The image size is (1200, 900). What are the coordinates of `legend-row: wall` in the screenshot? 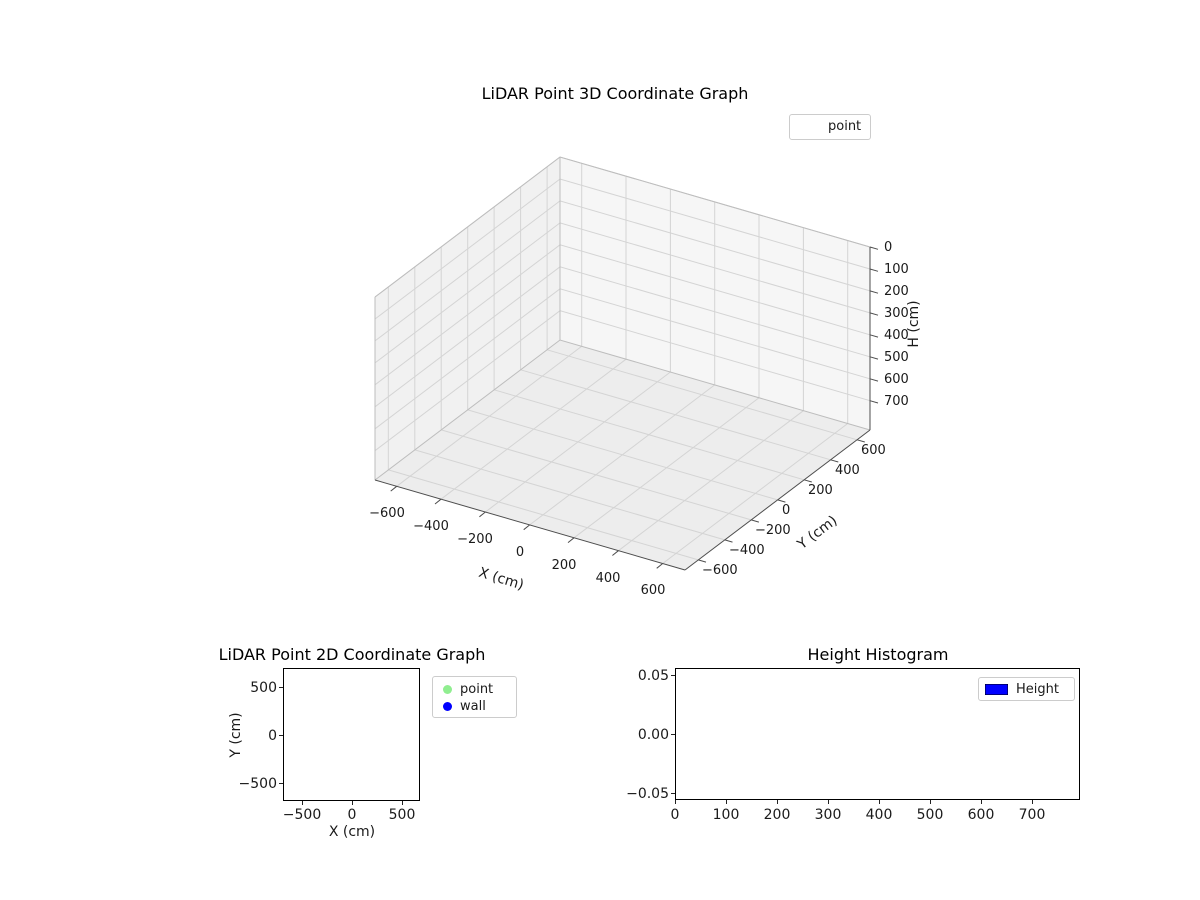 It's located at (479, 706).